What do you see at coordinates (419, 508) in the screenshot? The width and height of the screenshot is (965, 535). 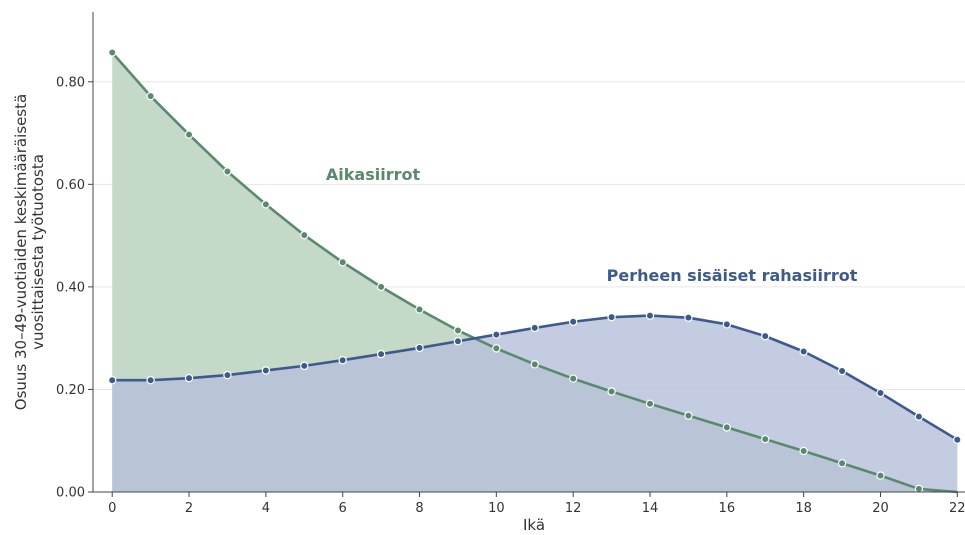 I see `x-tick-label: 8` at bounding box center [419, 508].